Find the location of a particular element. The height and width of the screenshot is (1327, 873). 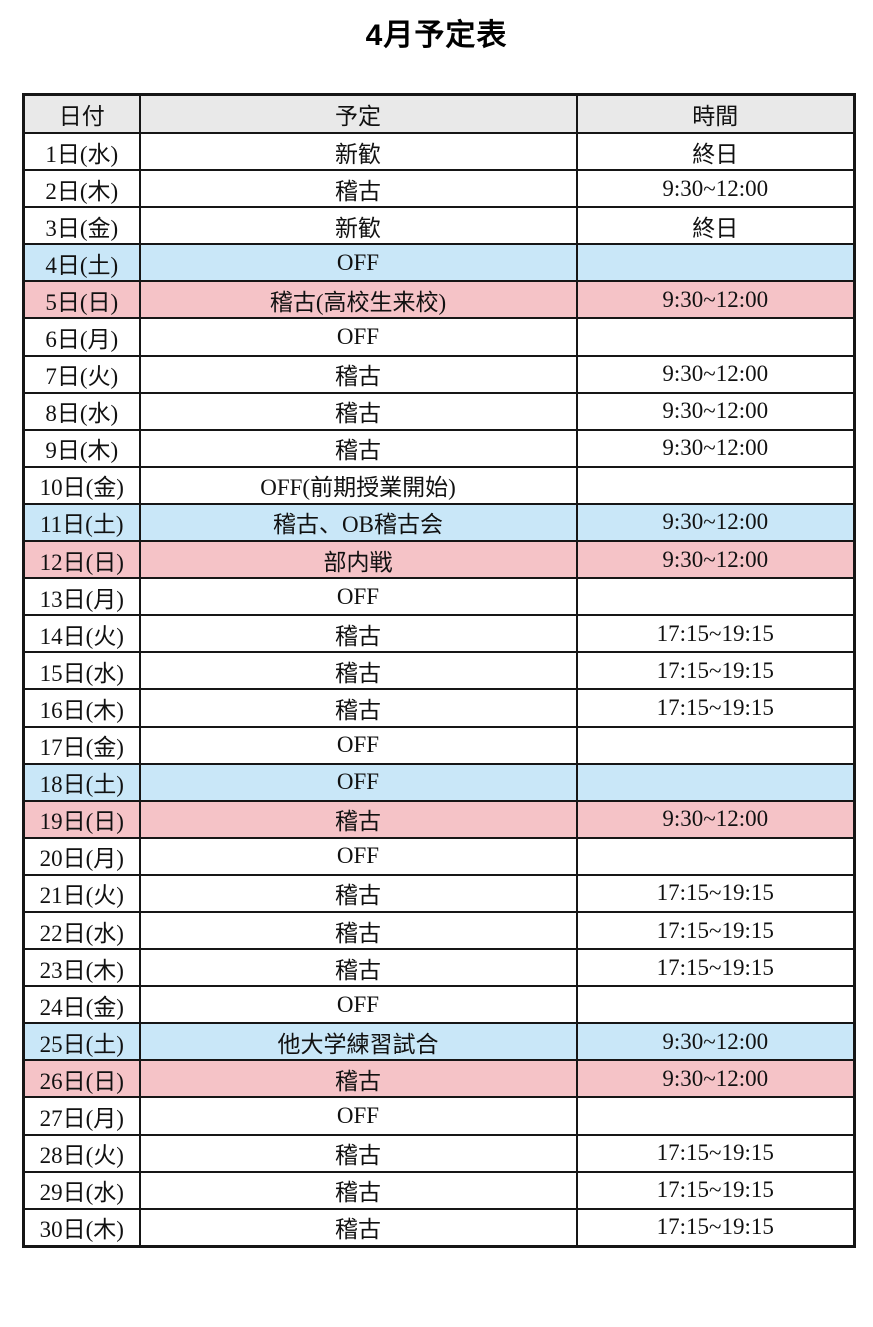

table-row: 12日(日) 部内戦 9:30~12:00 is located at coordinates (439, 560).